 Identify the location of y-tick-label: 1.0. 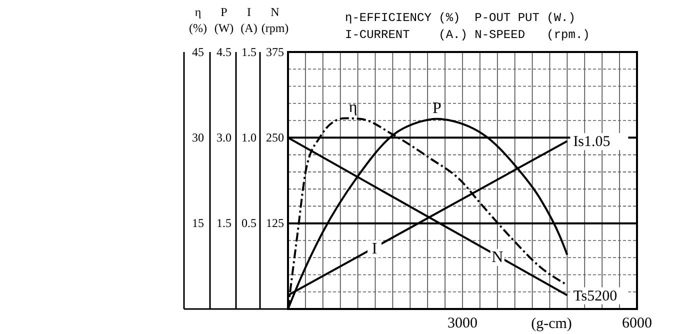
(249, 137).